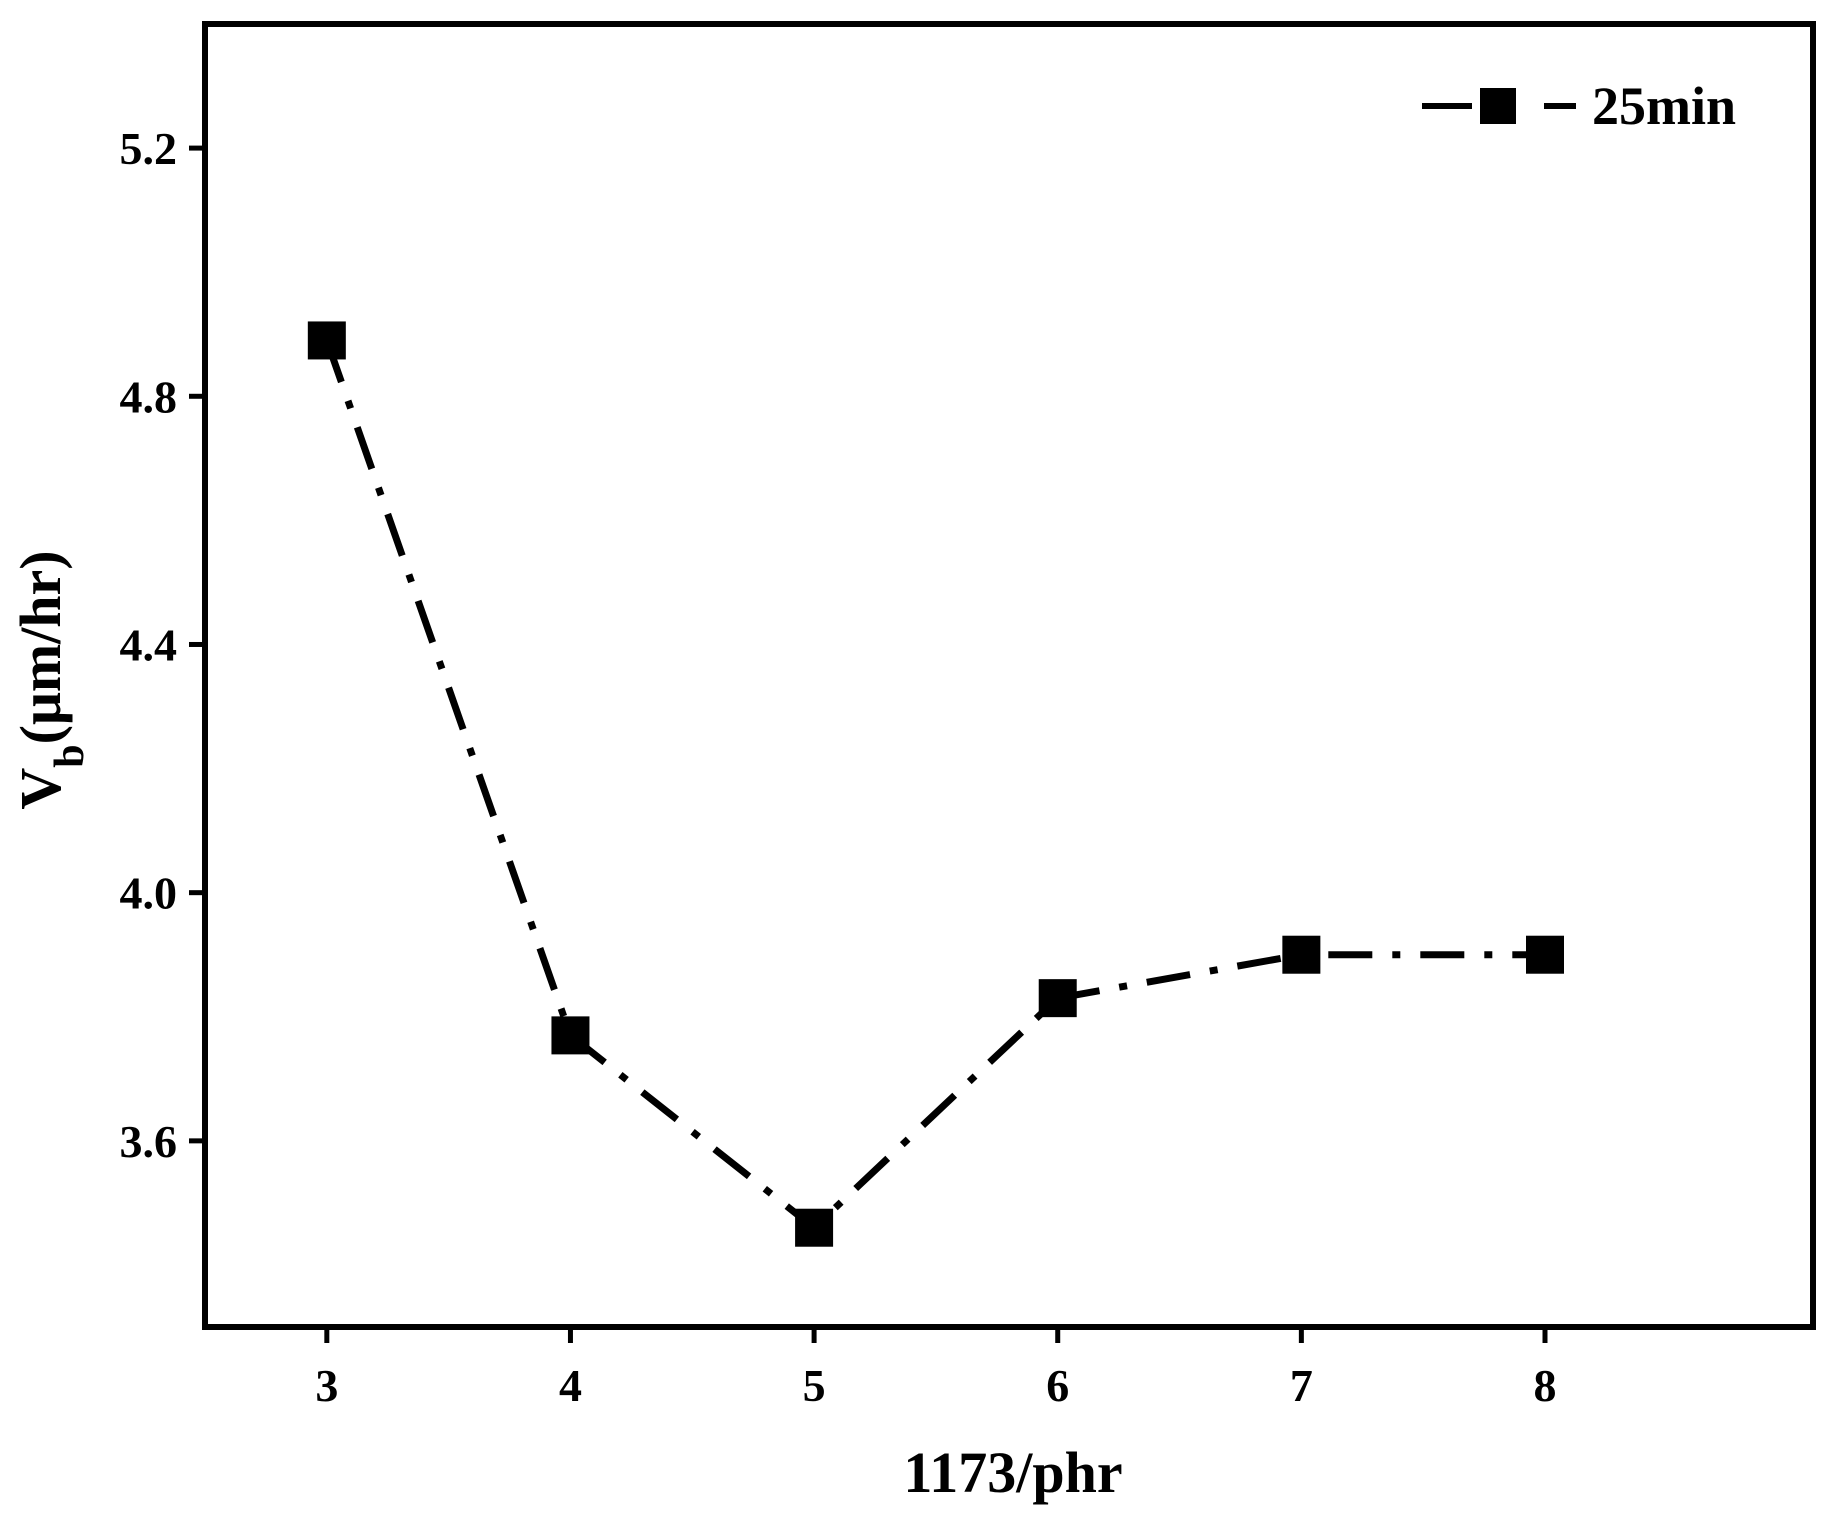 The width and height of the screenshot is (1836, 1525). Describe the element at coordinates (1579, 106) in the screenshot. I see `legend: 25min` at that location.